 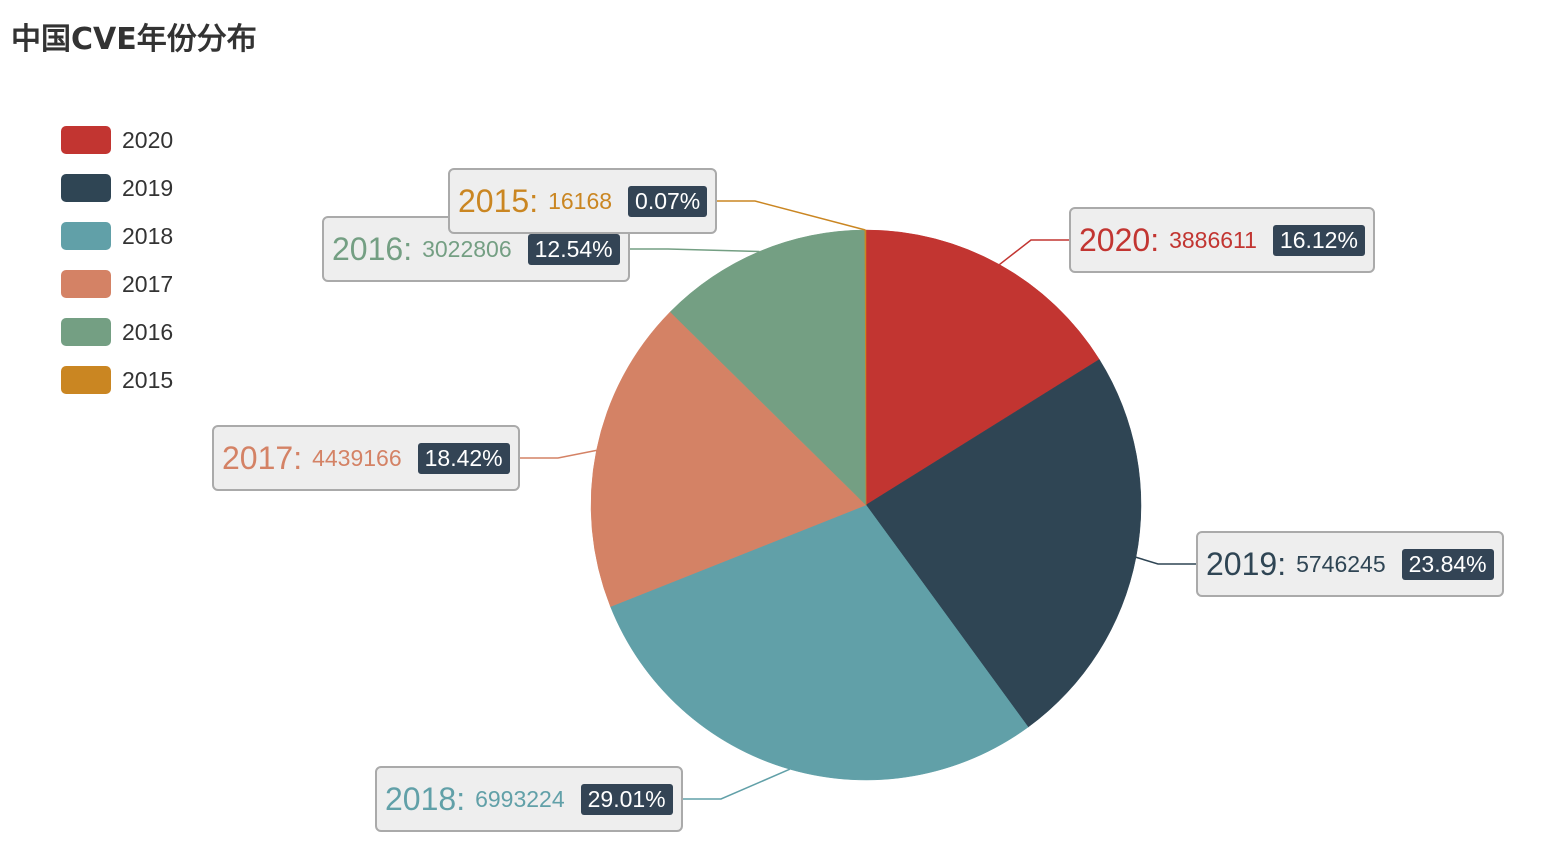 I want to click on legend-label: 2016, so click(x=148, y=331).